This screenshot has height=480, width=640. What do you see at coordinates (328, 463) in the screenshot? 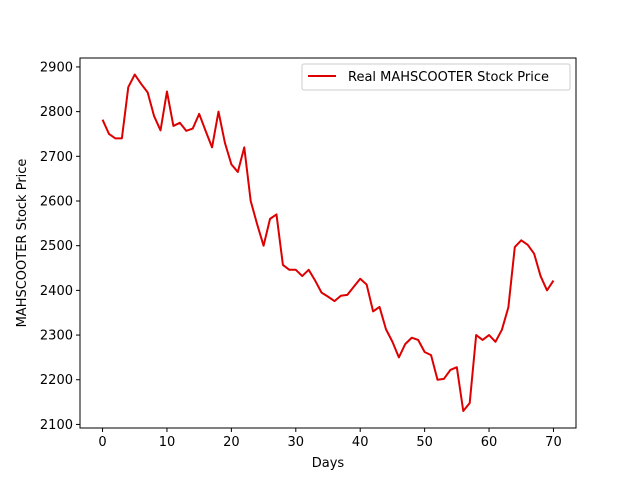
I see `x-axis-label: Days` at bounding box center [328, 463].